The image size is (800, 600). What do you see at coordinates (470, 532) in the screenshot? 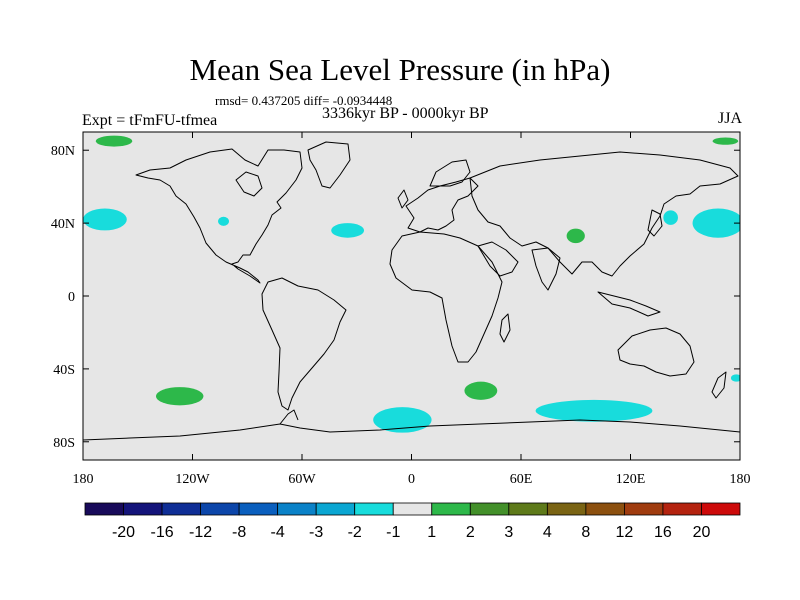
I see `colorbar-label: 2` at bounding box center [470, 532].